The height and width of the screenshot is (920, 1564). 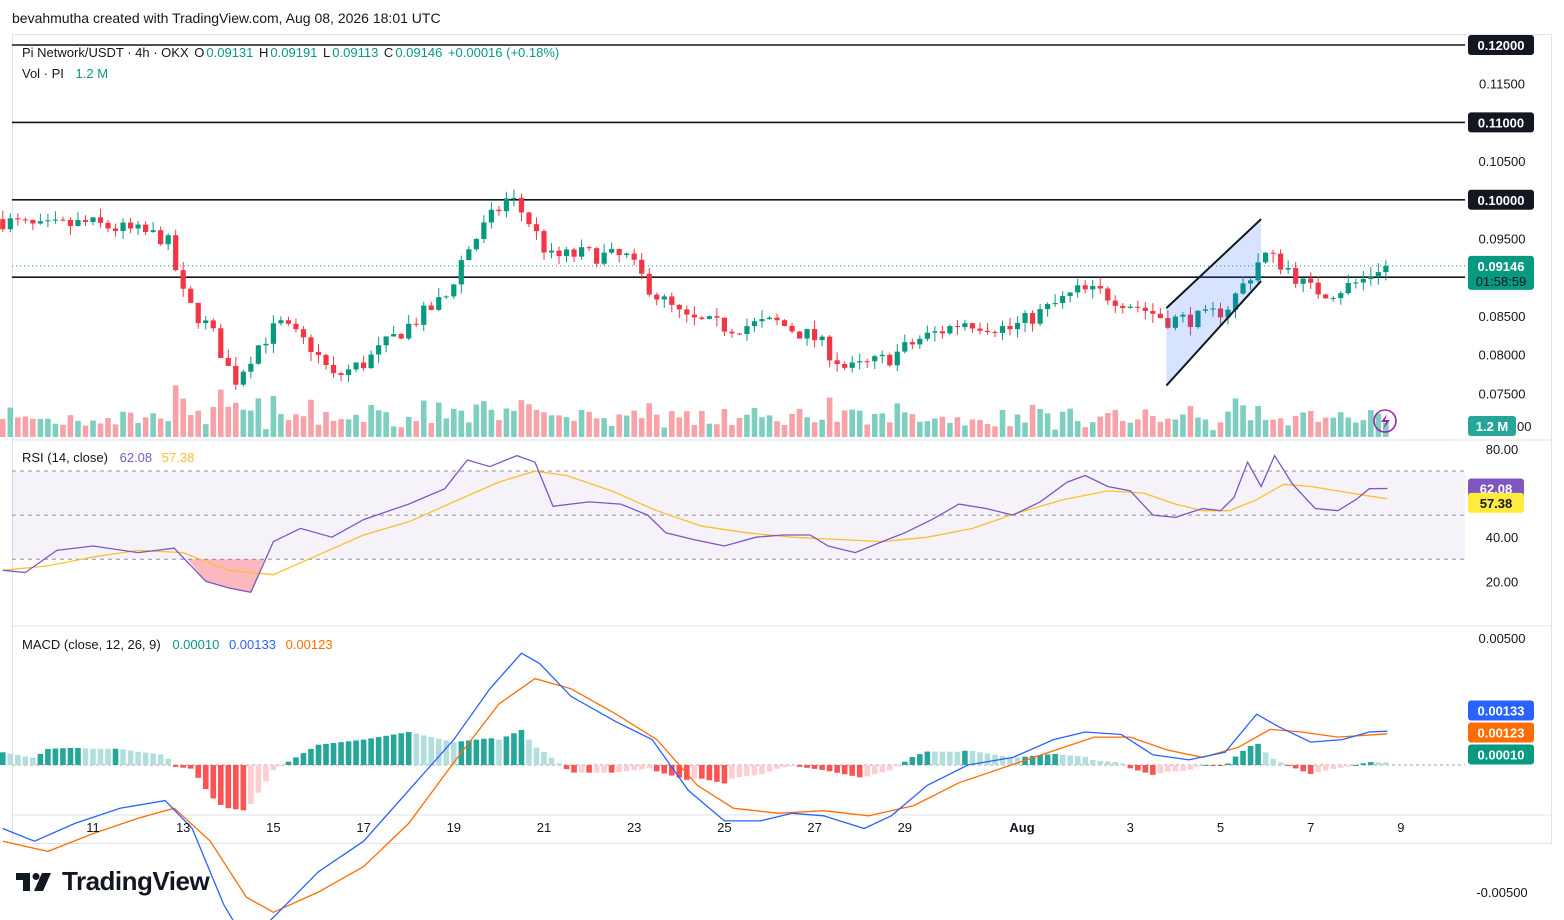 I want to click on price-level-badge-text: 0.11000, so click(x=1501, y=122).